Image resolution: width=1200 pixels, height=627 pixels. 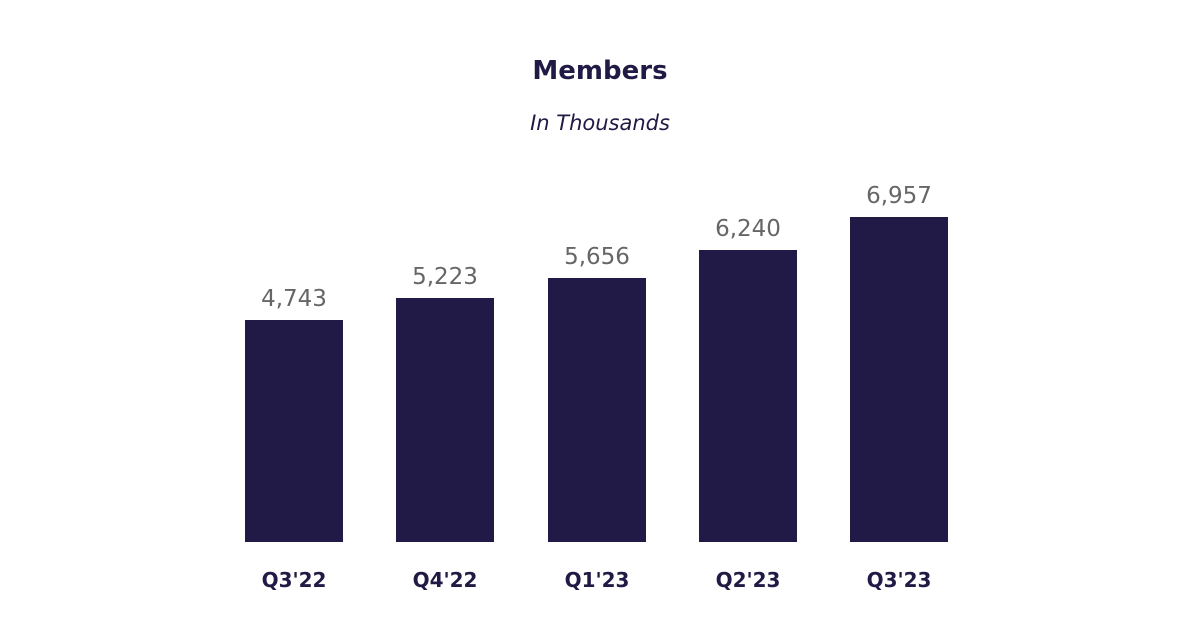 I want to click on category-label: Q1'23, so click(x=597, y=580).